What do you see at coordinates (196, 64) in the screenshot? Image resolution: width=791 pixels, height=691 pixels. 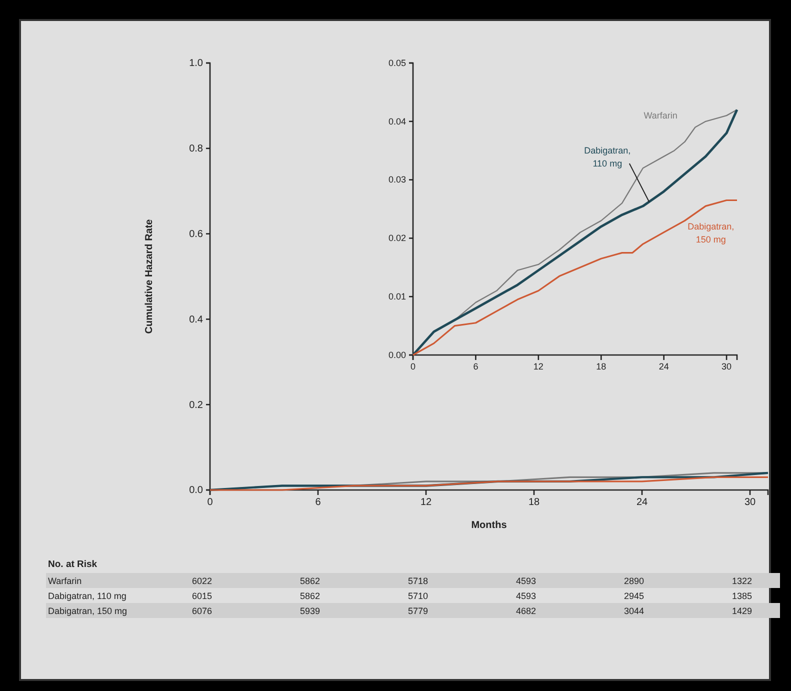 I see `y-tick-label: 1.0` at bounding box center [196, 64].